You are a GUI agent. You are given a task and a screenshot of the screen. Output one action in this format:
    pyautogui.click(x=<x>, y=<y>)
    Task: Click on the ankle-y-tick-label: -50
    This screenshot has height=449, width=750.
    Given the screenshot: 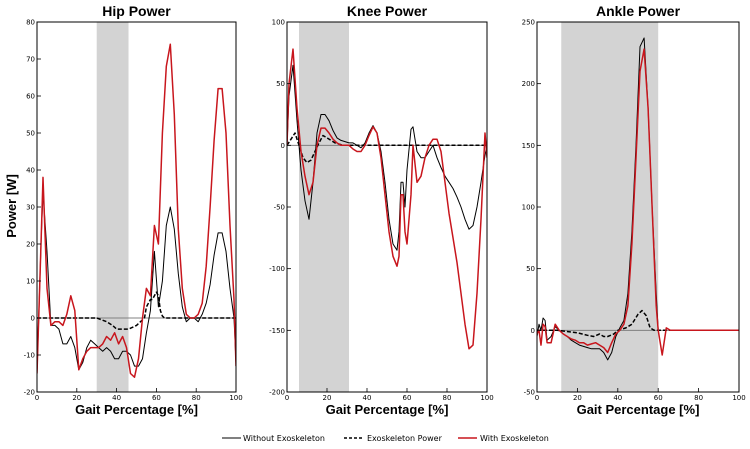 What is the action you would take?
    pyautogui.click(x=529, y=393)
    